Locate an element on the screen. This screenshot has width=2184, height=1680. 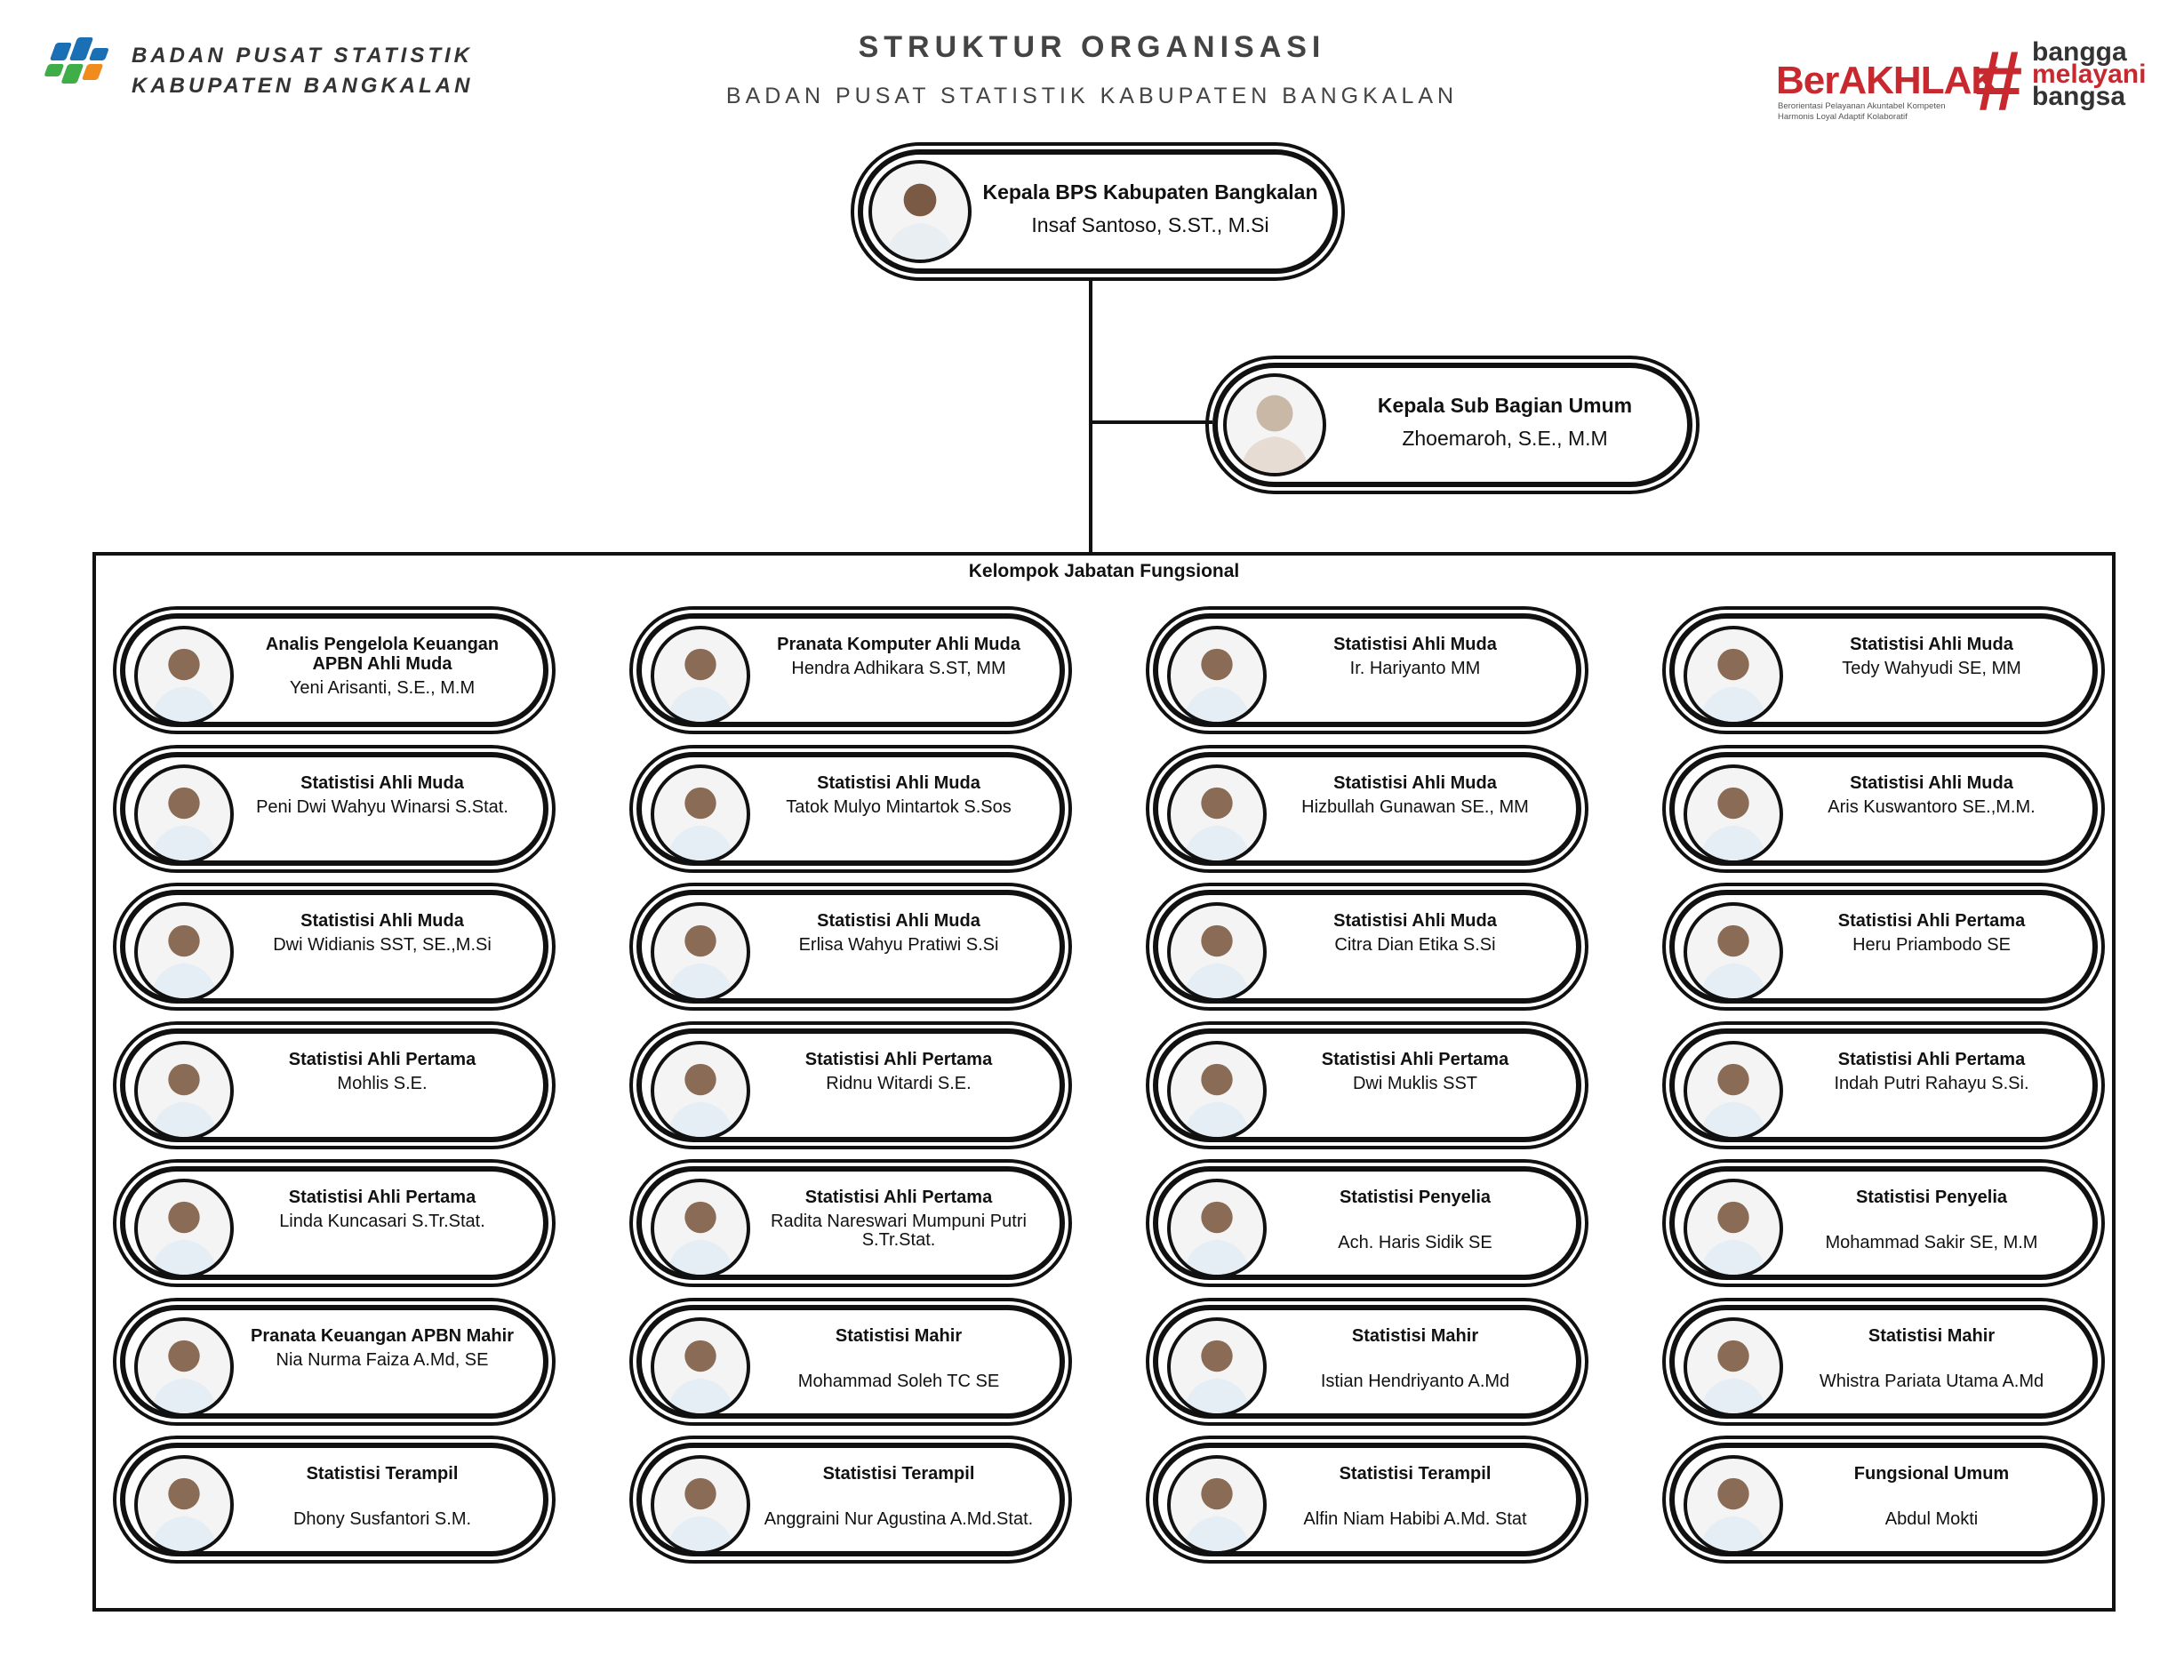
person-name: Nia Nurma Faiza A.Md, SE is located at coordinates (382, 1359).